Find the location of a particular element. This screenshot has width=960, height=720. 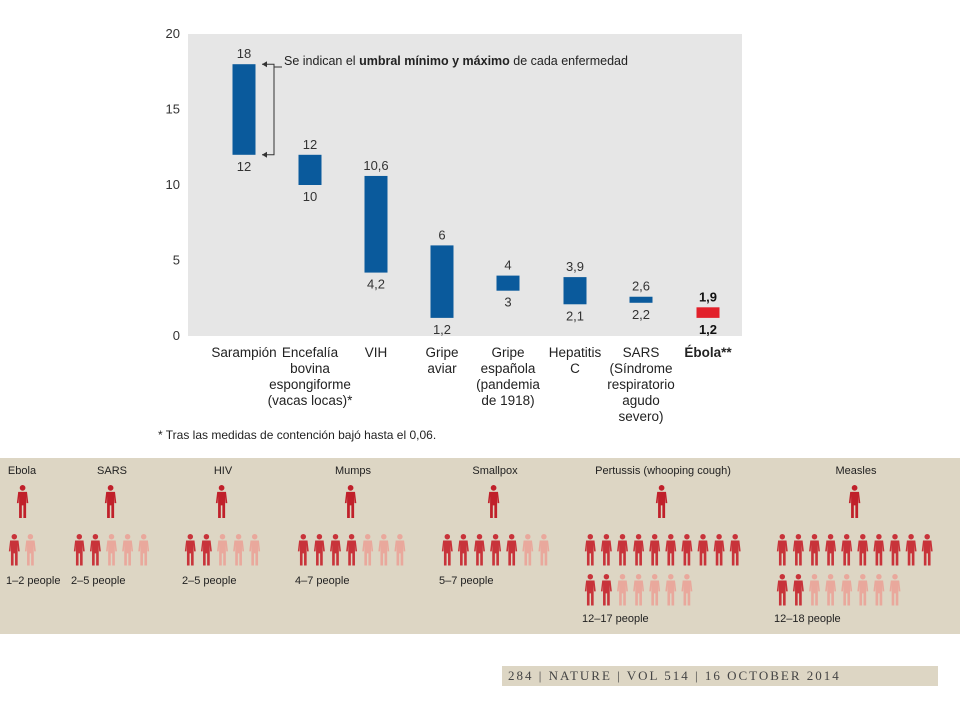

category-label: Ébola** is located at coordinates (708, 352).